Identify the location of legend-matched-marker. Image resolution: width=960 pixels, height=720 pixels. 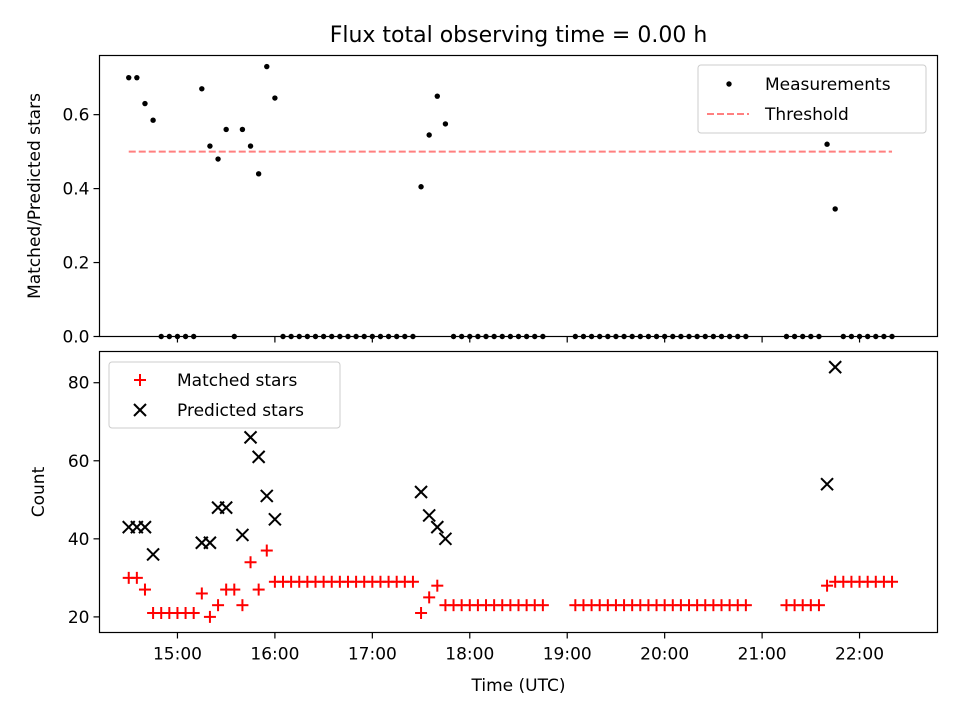
(140, 380).